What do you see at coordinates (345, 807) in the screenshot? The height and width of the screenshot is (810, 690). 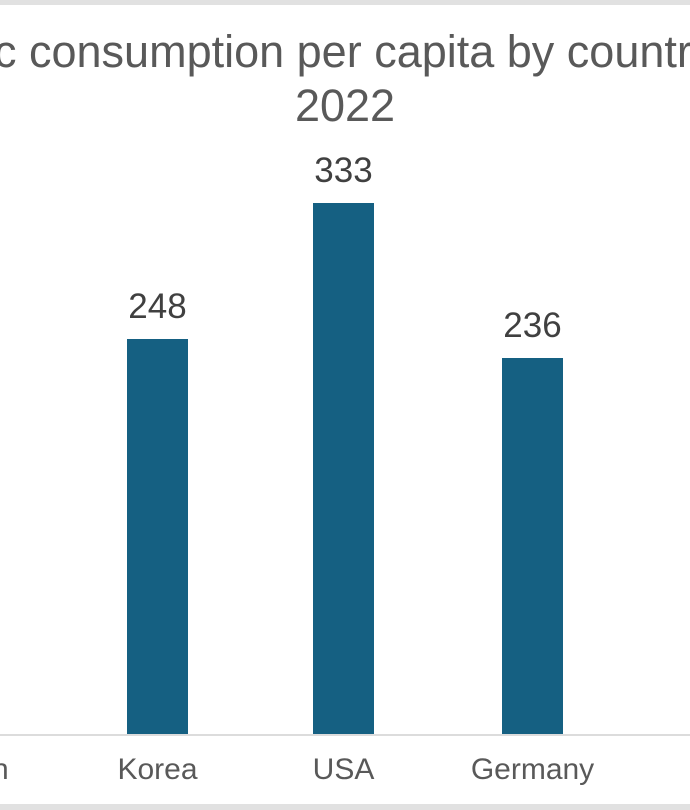 I see `page-edge-strip-bottom` at bounding box center [345, 807].